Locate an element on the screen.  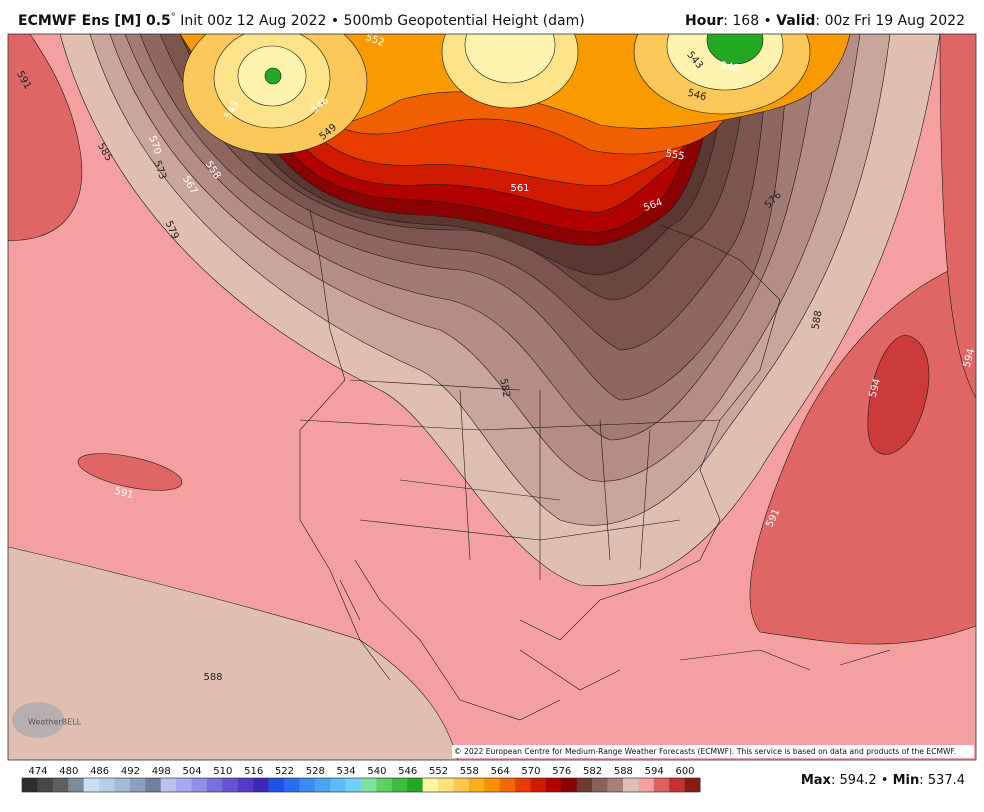
contour-label: 594 is located at coordinates (876, 387).